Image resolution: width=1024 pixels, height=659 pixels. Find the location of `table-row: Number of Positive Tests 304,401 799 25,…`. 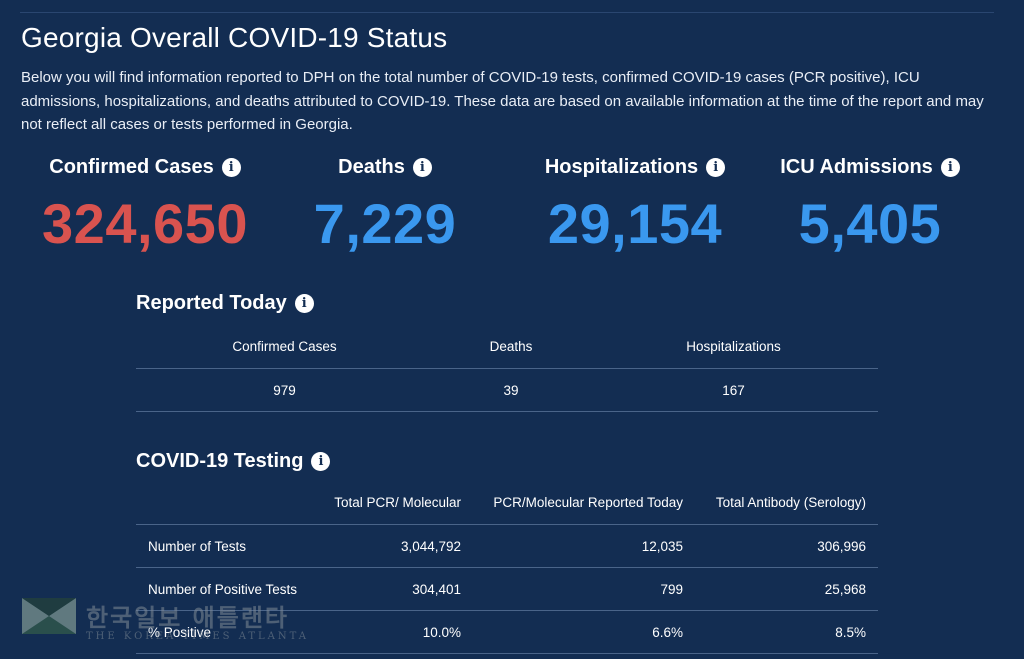

table-row: Number of Positive Tests 304,401 799 25,… is located at coordinates (507, 589).